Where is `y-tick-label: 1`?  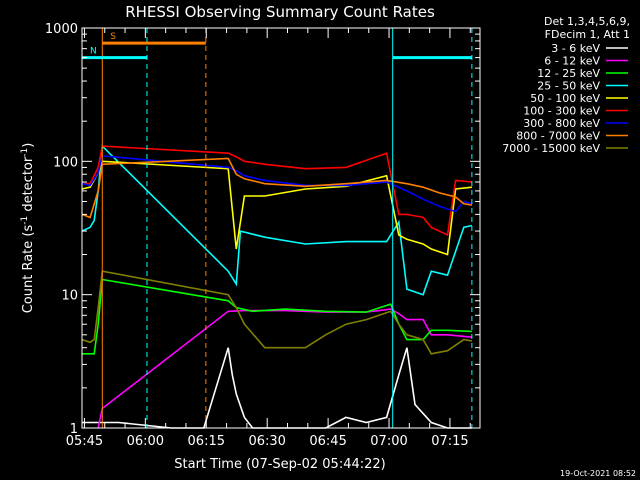 y-tick-label: 1 is located at coordinates (74, 429).